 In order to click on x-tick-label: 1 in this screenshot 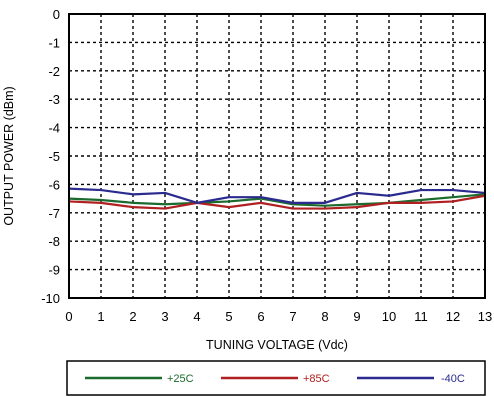, I will do `click(100, 316)`.